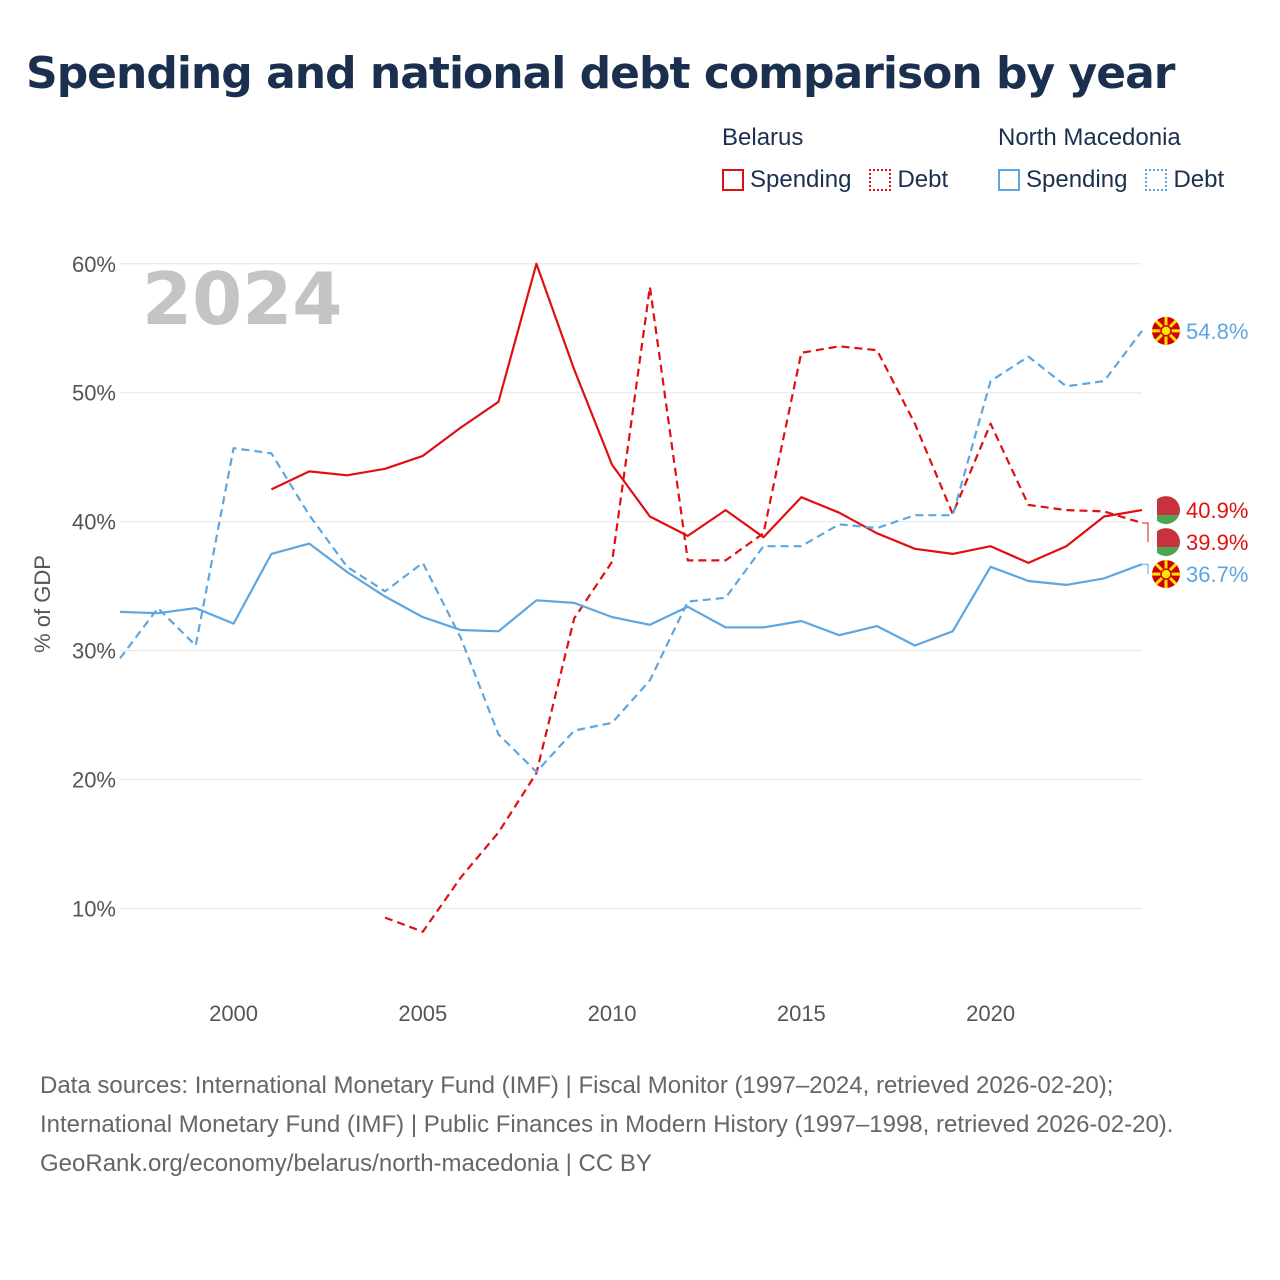 Image resolution: width=1280 pixels, height=1280 pixels. What do you see at coordinates (1200, 452) in the screenshot?
I see `end-labels: 54.8% 40.9% 39.9% 36.7%` at bounding box center [1200, 452].